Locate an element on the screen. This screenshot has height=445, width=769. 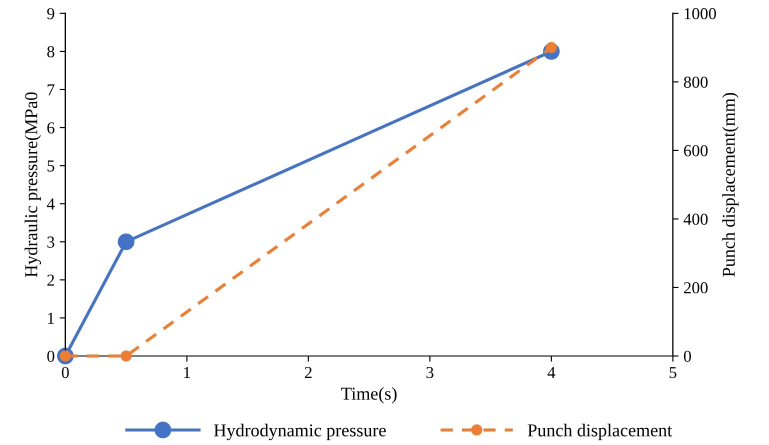
y2-tick-label: 1000 is located at coordinates (700, 14).